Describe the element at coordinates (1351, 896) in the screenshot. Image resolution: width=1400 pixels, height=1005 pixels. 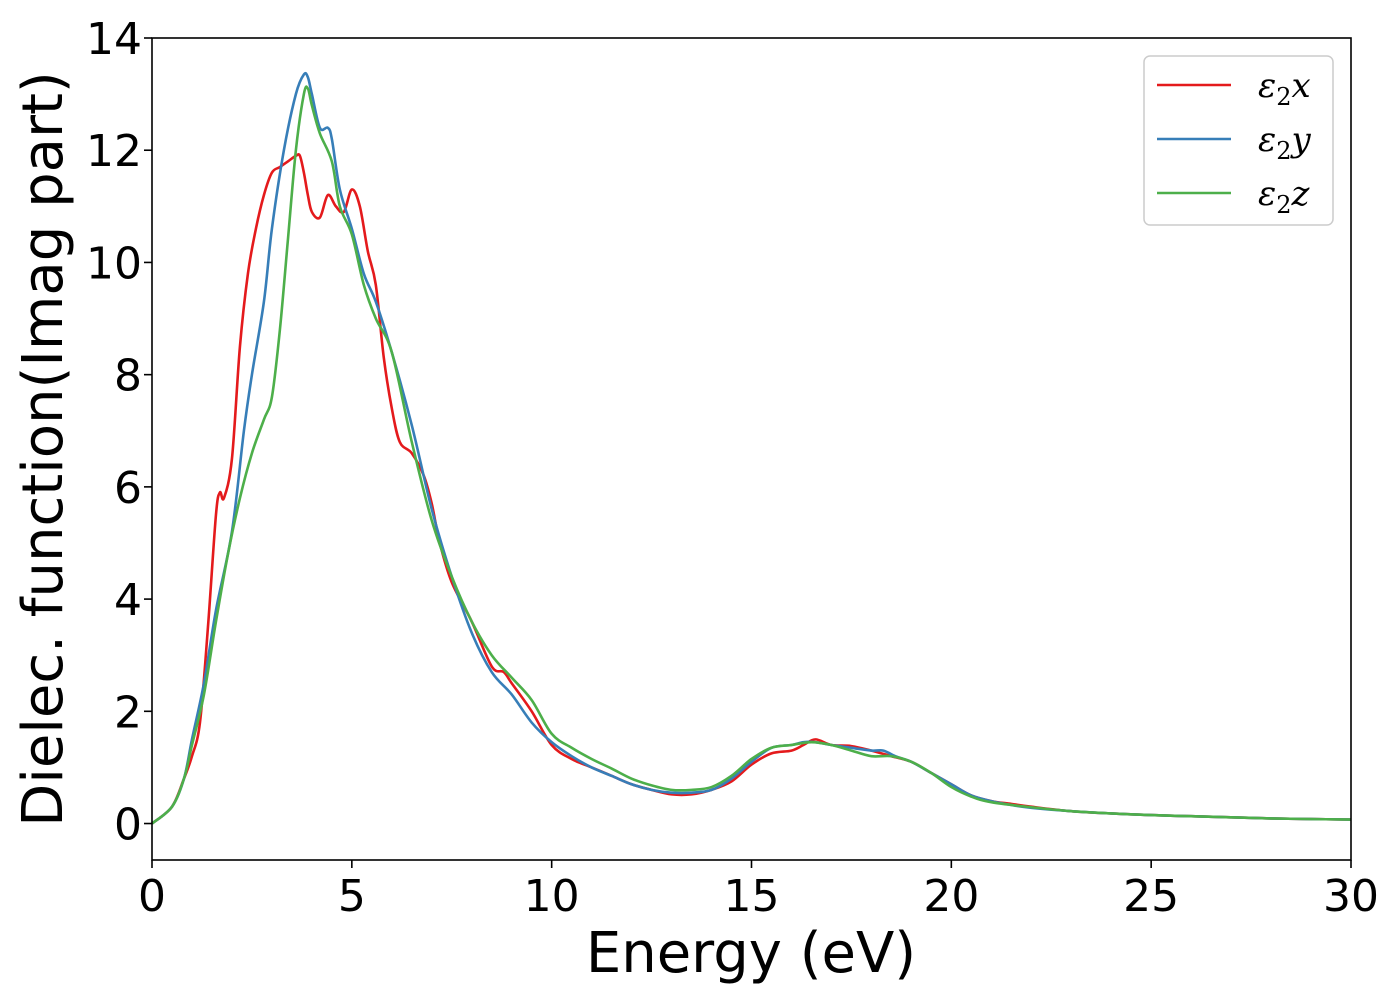
I see `x-tick-label: 30` at that location.